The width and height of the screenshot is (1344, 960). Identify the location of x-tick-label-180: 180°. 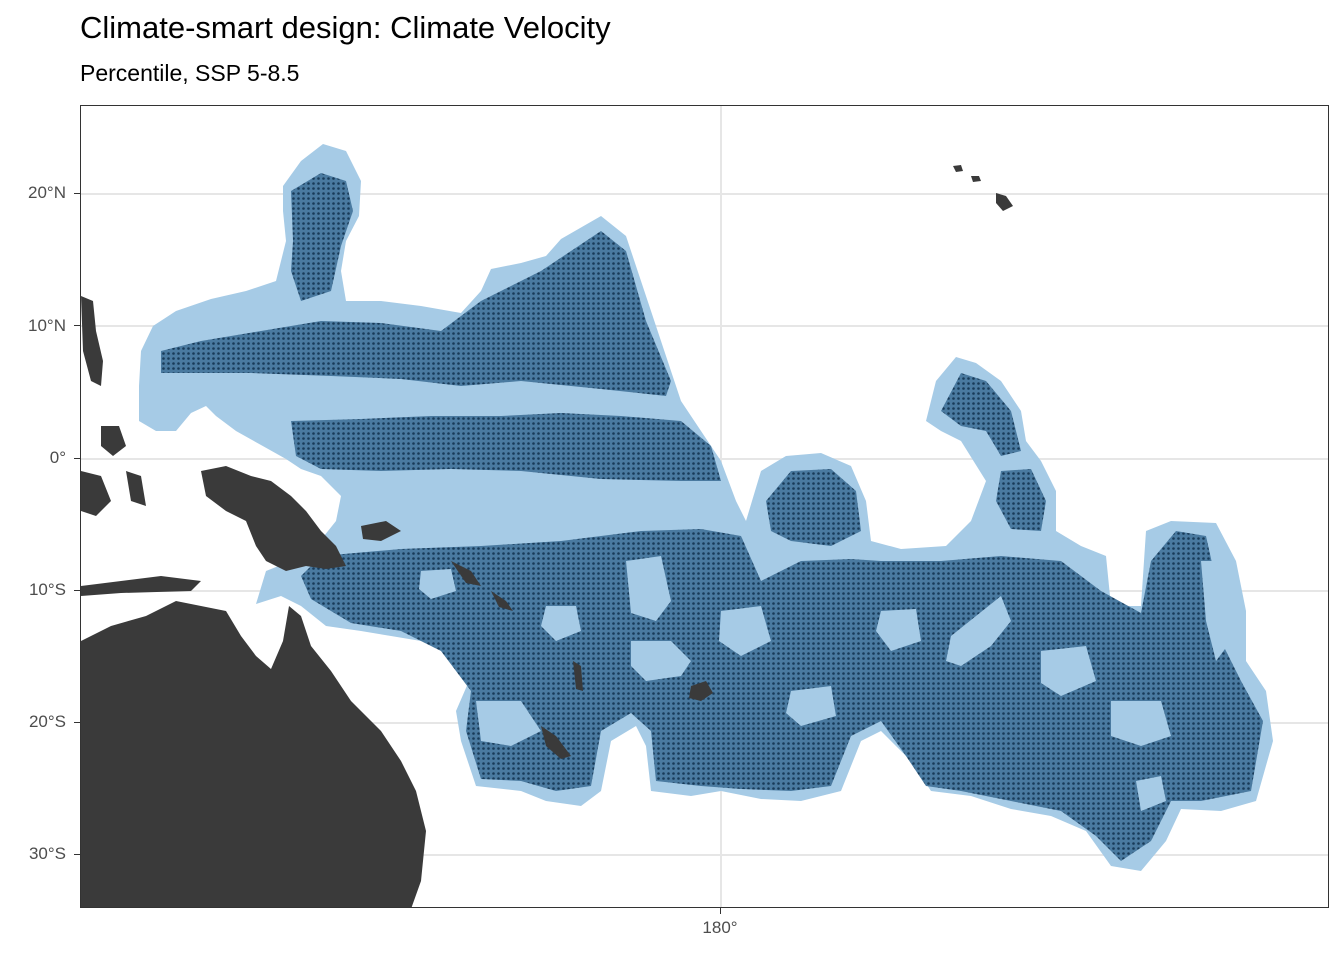
(720, 927).